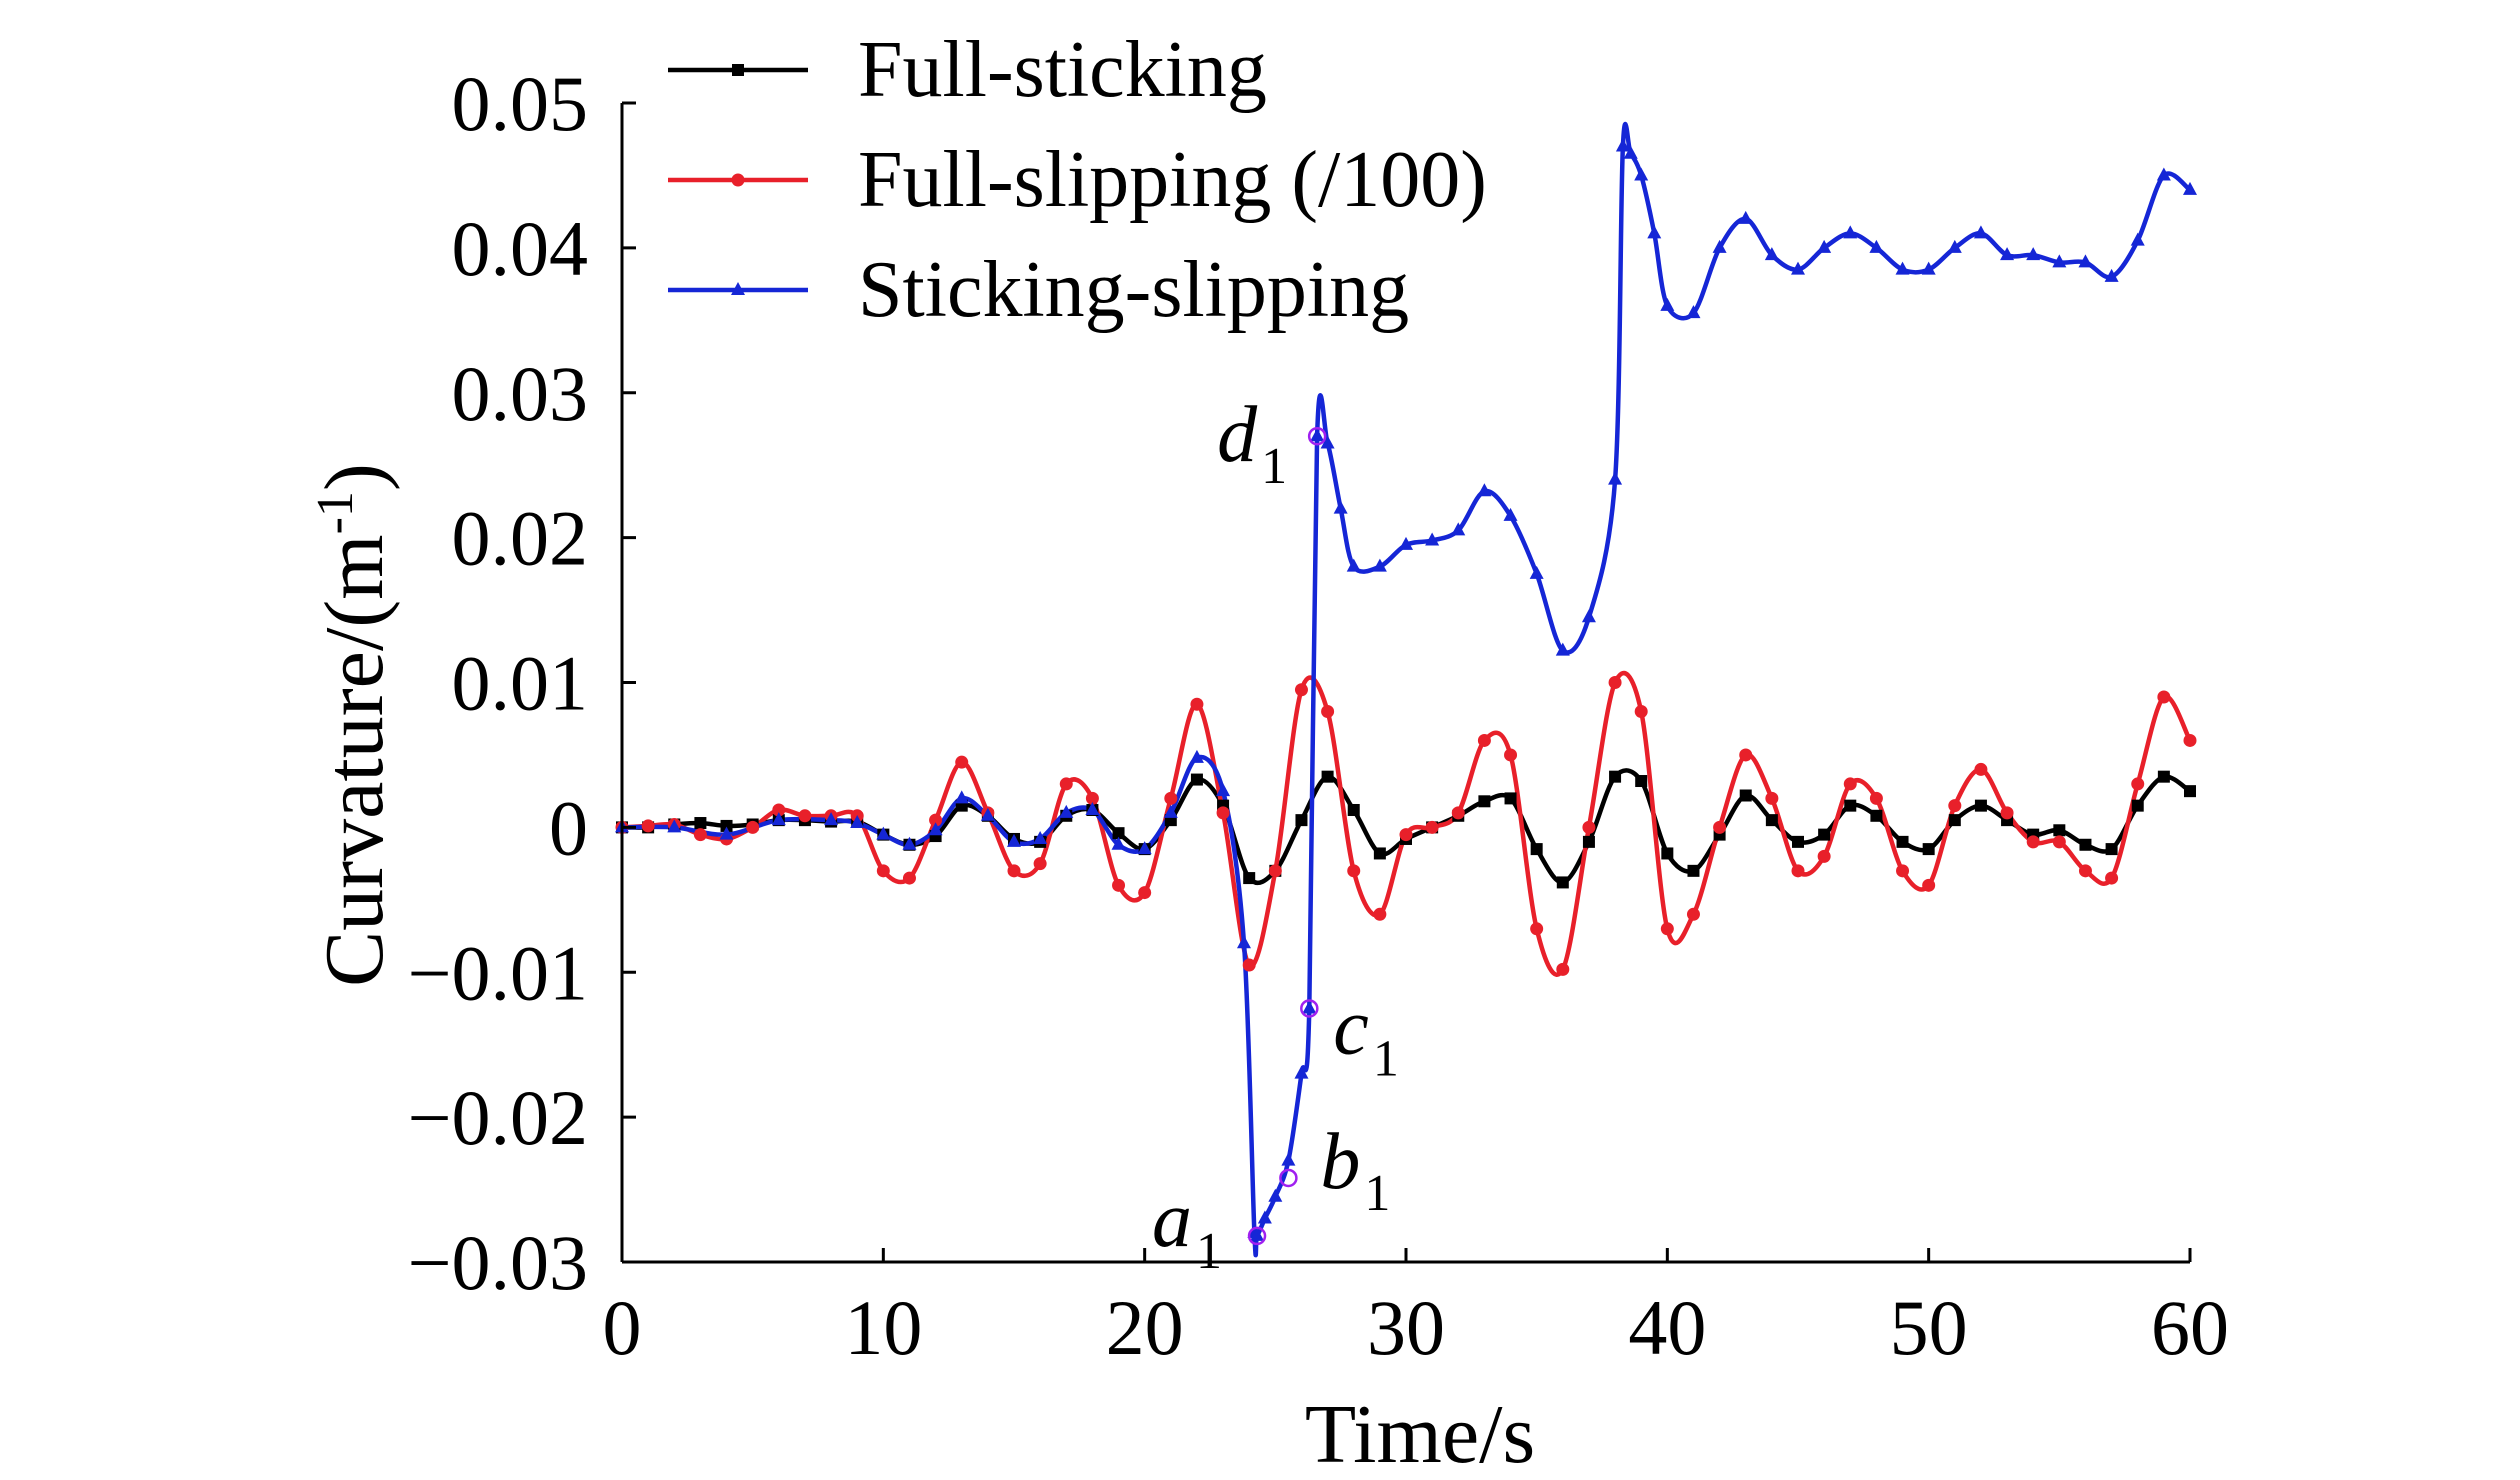 The width and height of the screenshot is (2520, 1480). I want to click on y-axis-title-superscript: -1, so click(335, 512).